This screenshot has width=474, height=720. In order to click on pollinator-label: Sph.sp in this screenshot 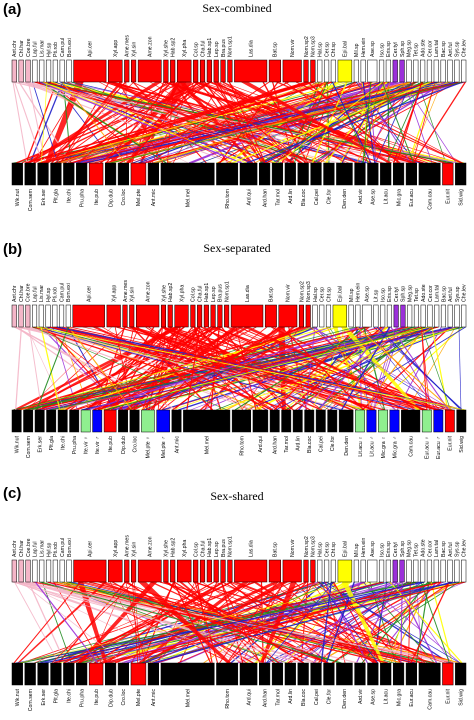, I will do `click(403, 49)`.